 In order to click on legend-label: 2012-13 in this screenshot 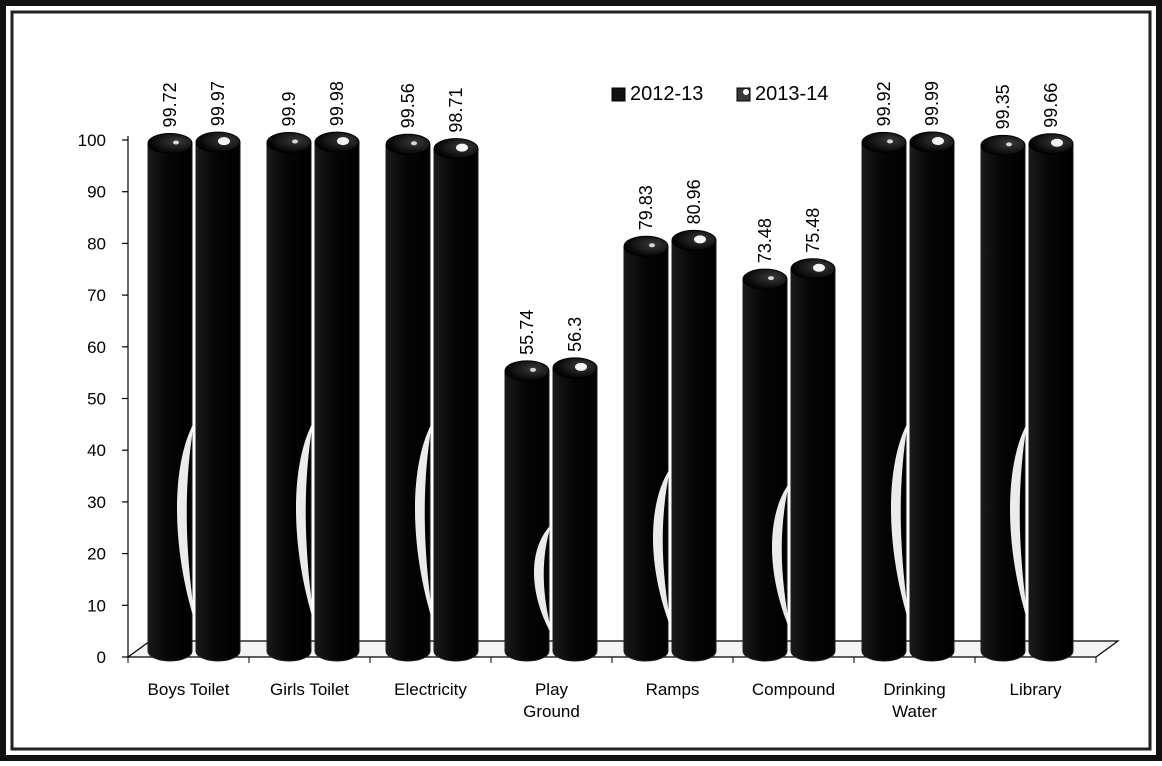, I will do `click(666, 94)`.